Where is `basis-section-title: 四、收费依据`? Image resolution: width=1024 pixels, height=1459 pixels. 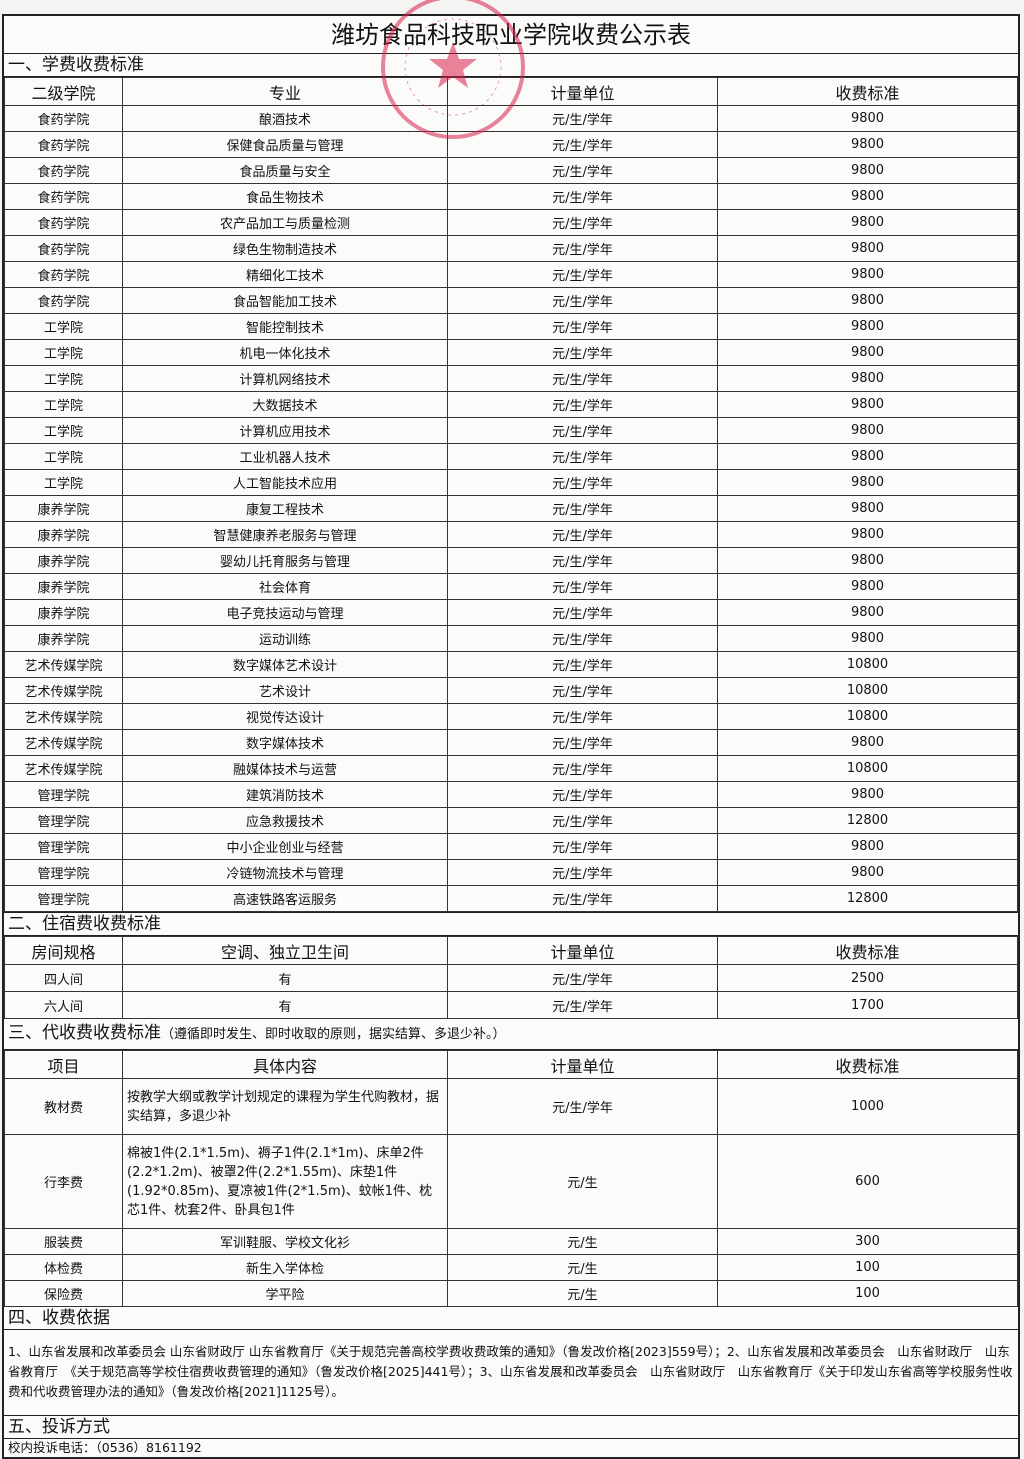 basis-section-title: 四、收费依据 is located at coordinates (511, 1318).